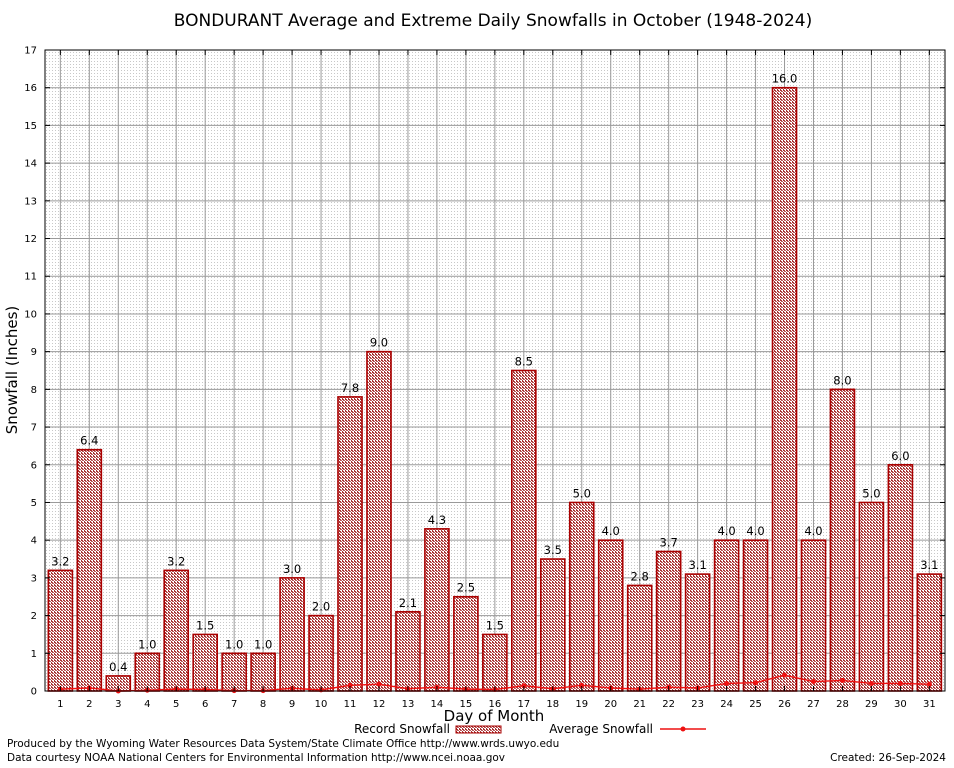 This screenshot has width=954, height=768. I want to click on x-tick-label: 4, so click(147, 704).